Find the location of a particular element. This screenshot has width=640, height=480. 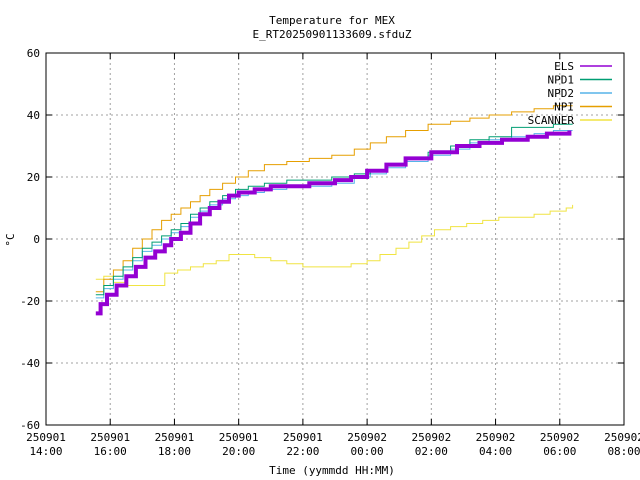

legend-label-npd1: NPD1 is located at coordinates (561, 80).